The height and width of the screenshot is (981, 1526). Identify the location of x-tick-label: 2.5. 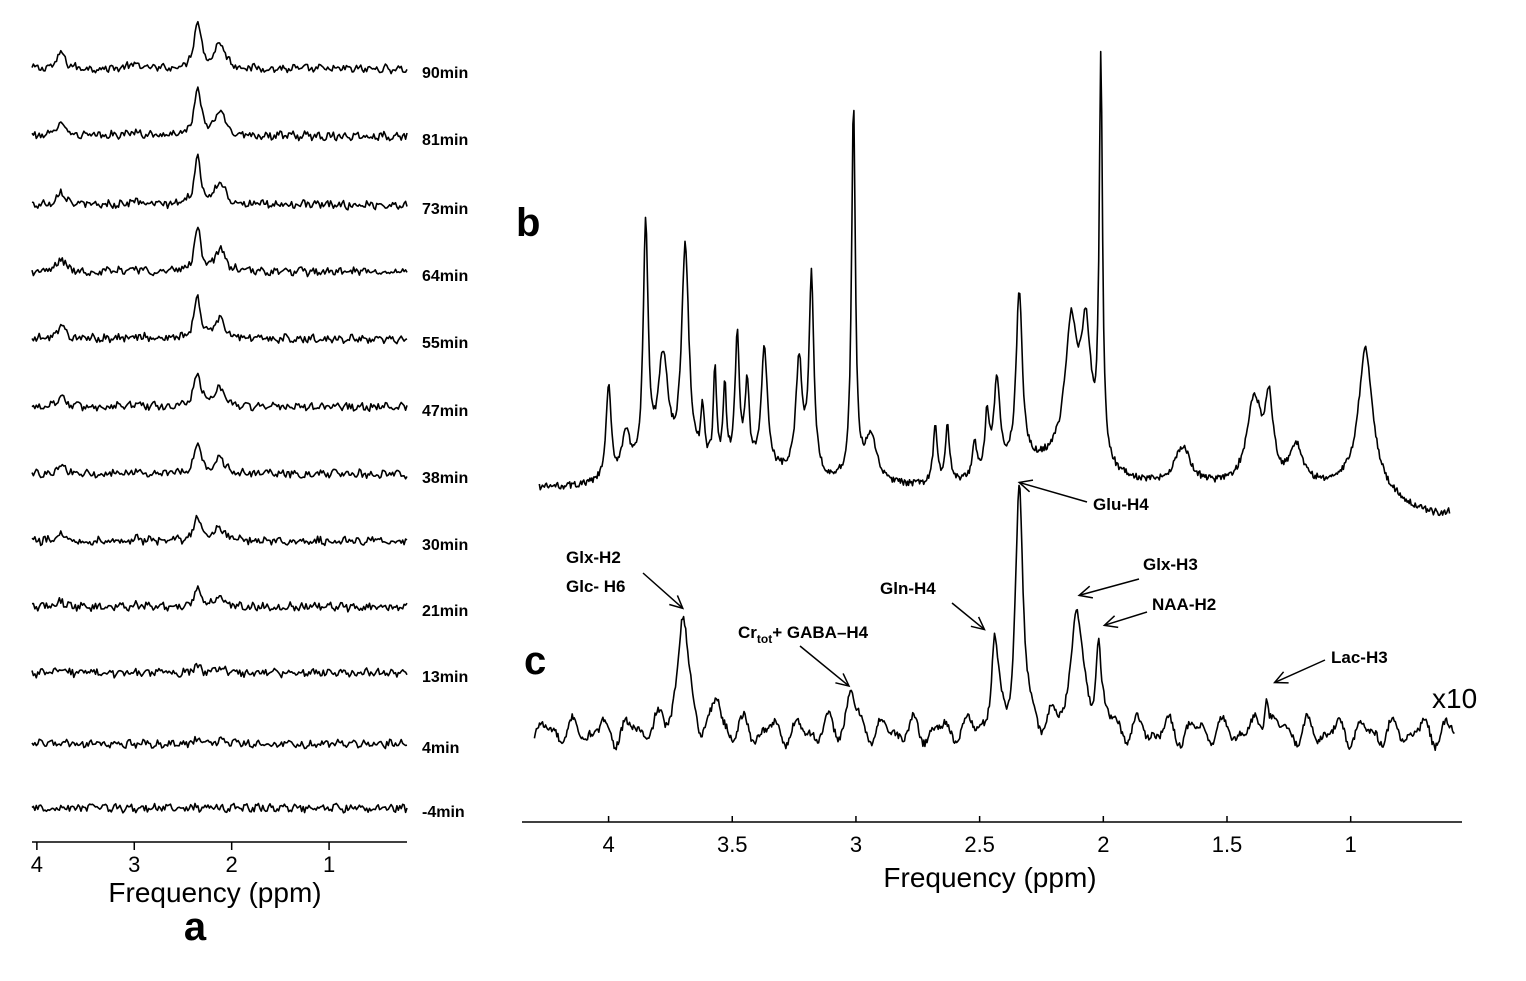
(979, 844).